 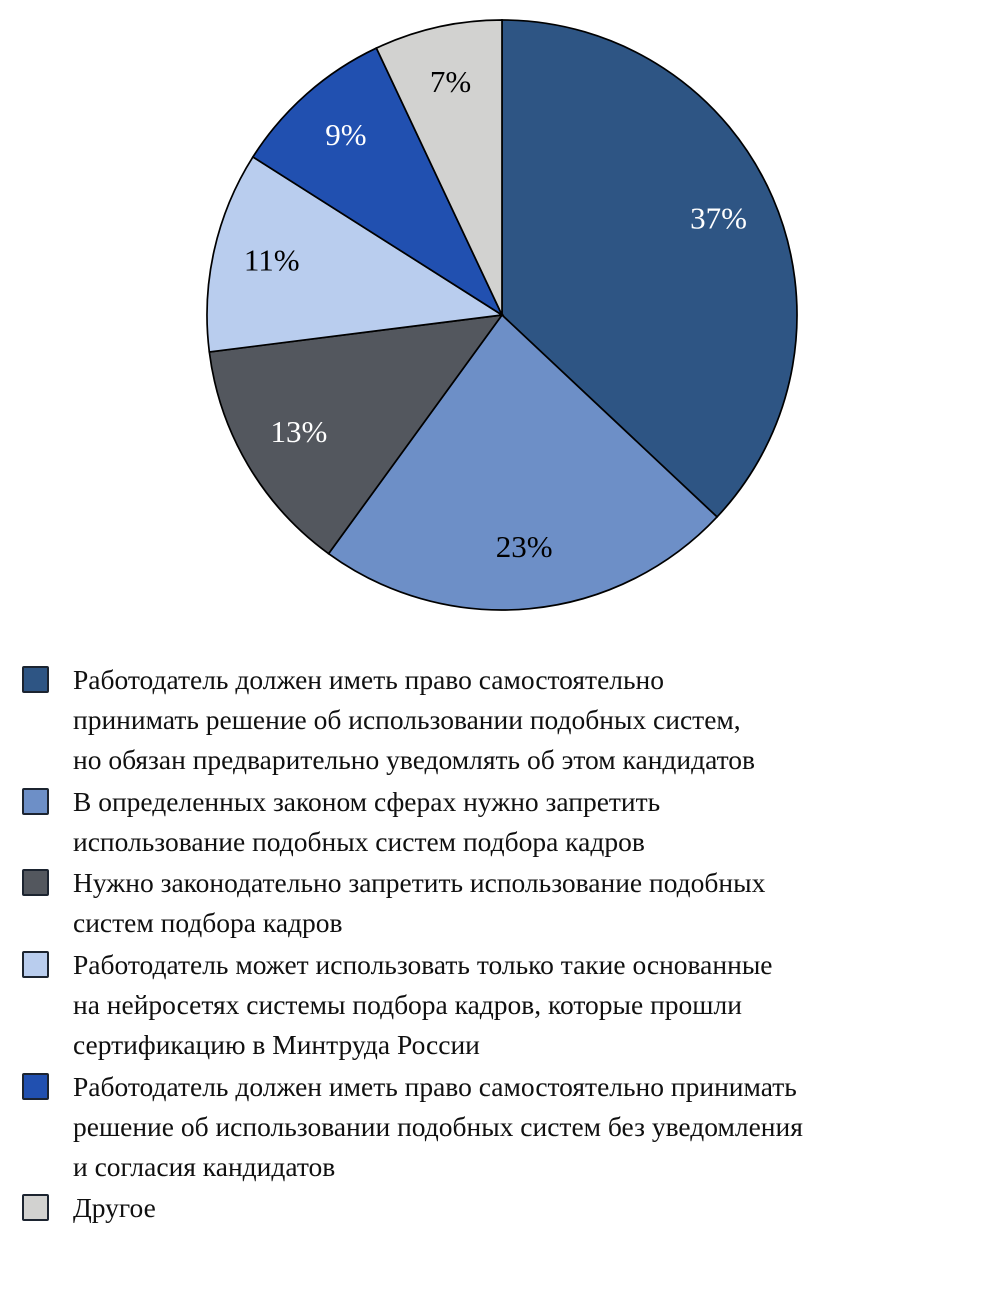 I want to click on pie-slice-label-3: 11%, so click(x=272, y=260).